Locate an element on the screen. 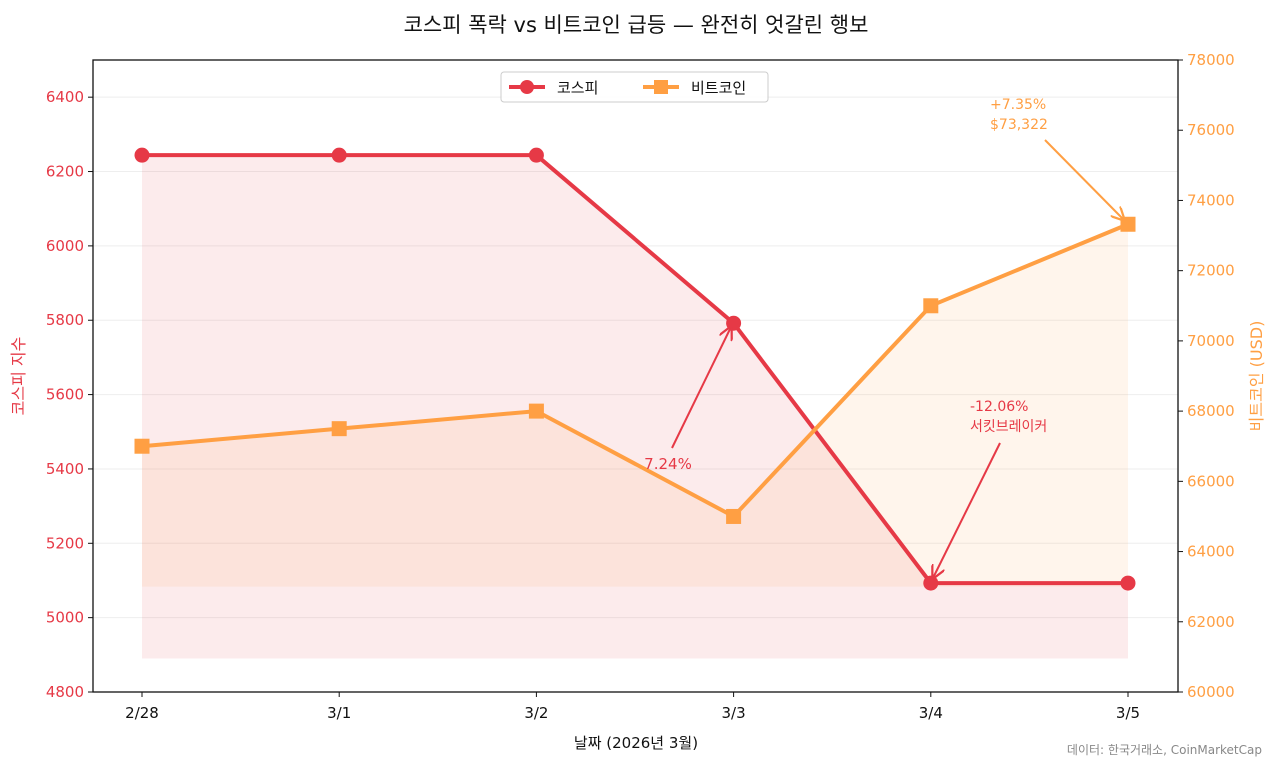 This screenshot has width=1280, height=771. y-left-tick-label: 5000 is located at coordinates (65, 618).